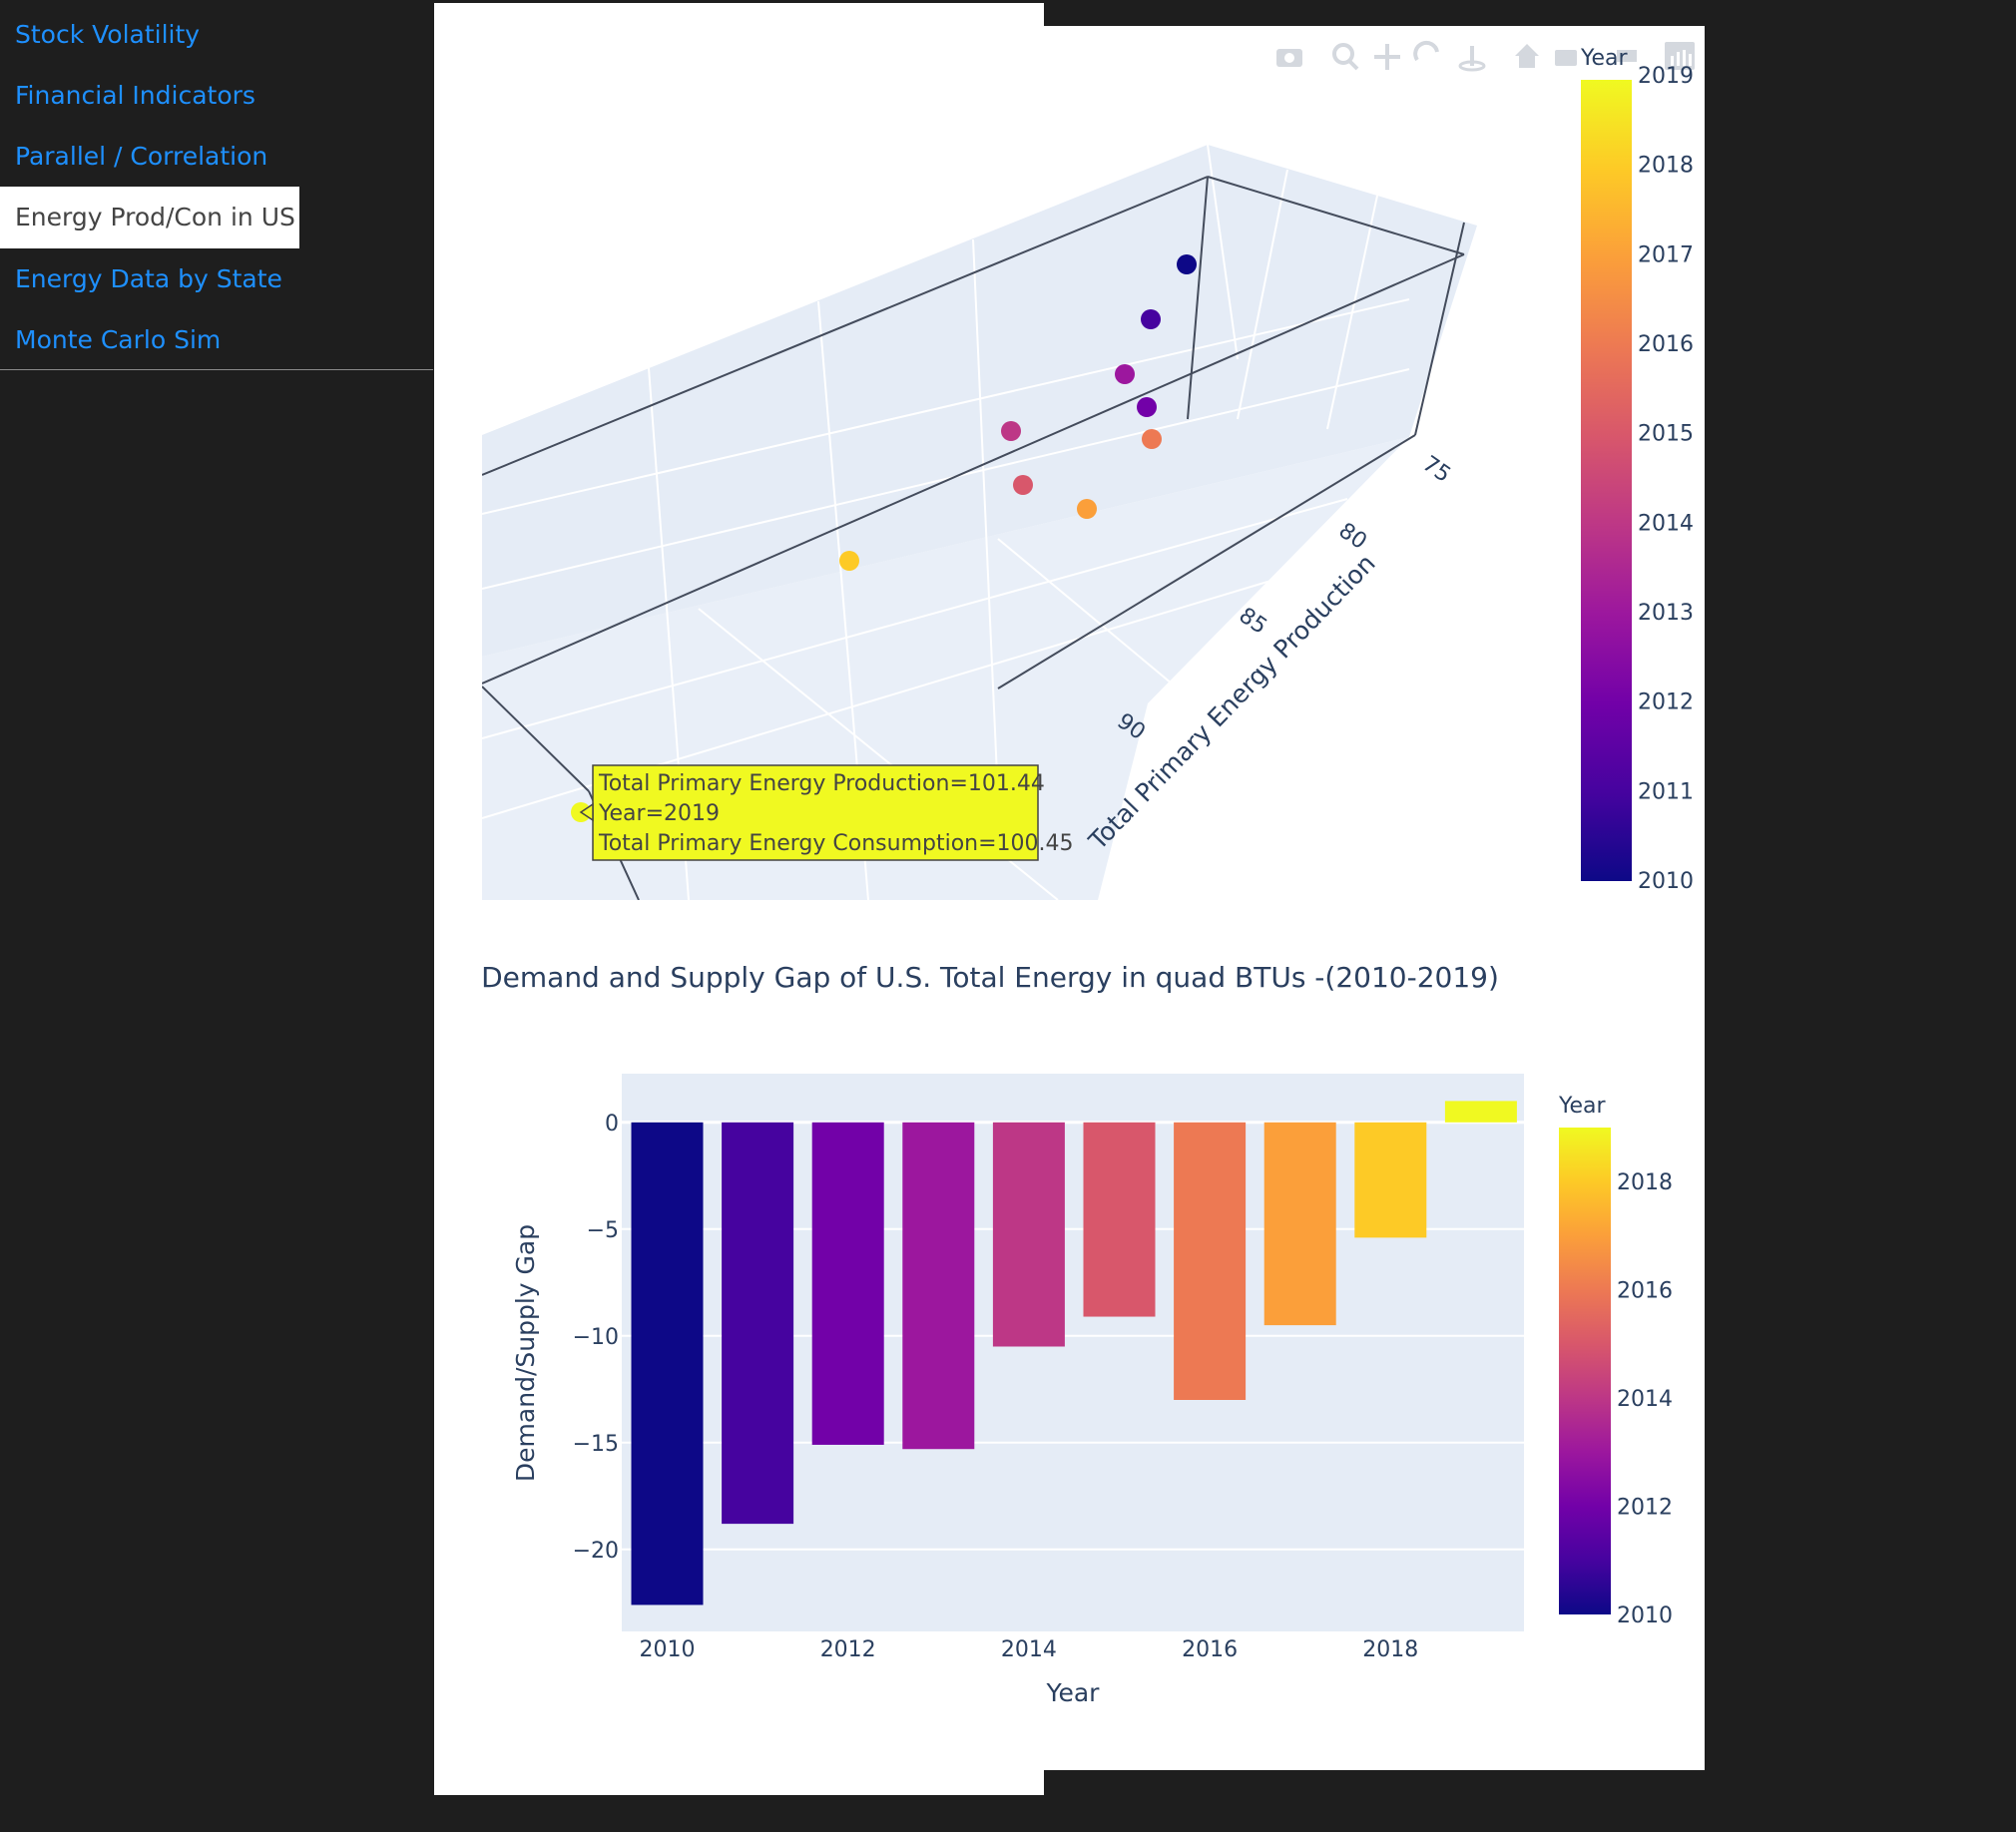 This screenshot has height=1832, width=2016. I want to click on plotly-modebar, so click(1485, 56).